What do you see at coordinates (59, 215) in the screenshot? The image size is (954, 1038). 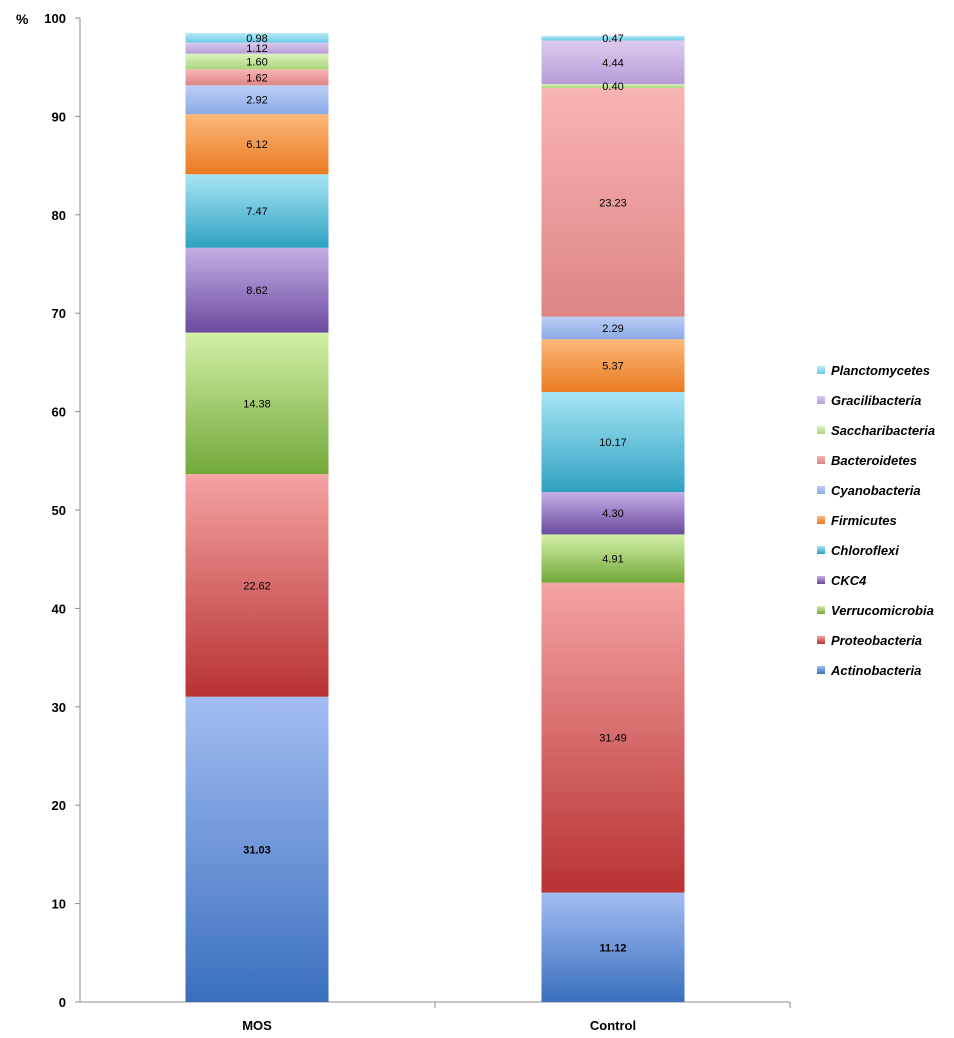 I see `y-tick-label: 80` at bounding box center [59, 215].